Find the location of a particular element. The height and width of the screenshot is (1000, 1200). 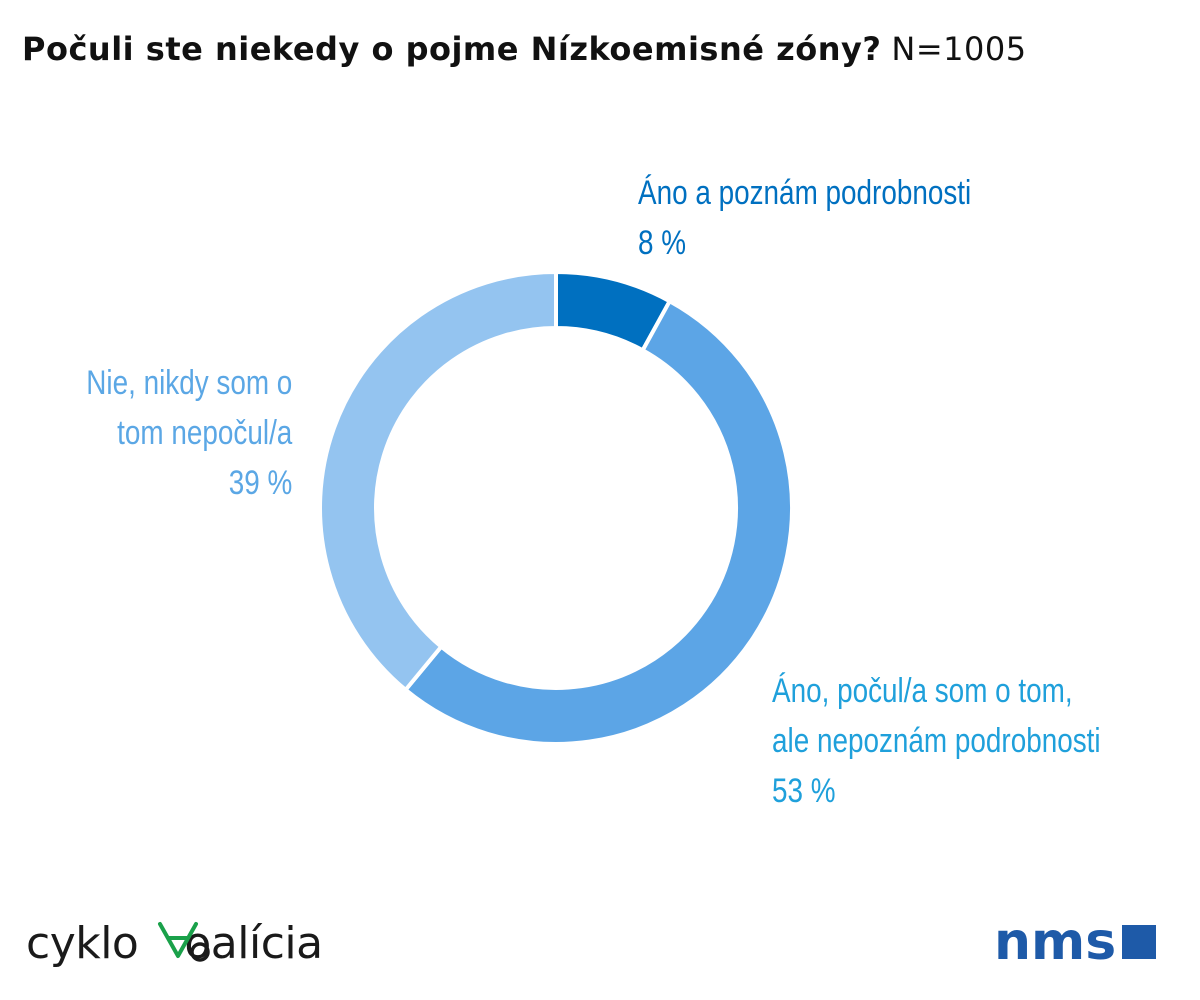

slice-value-label: 39 % is located at coordinates (260, 483).